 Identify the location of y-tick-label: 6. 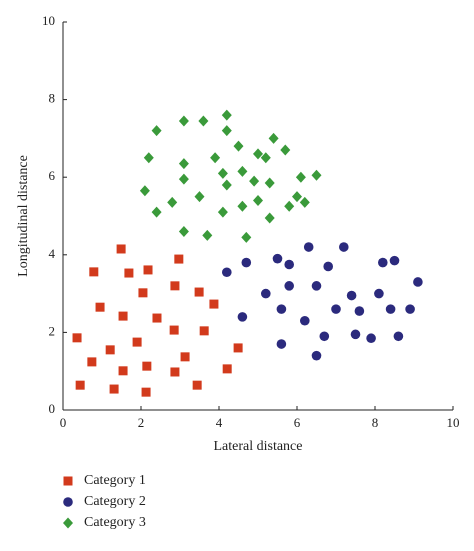
(52, 175).